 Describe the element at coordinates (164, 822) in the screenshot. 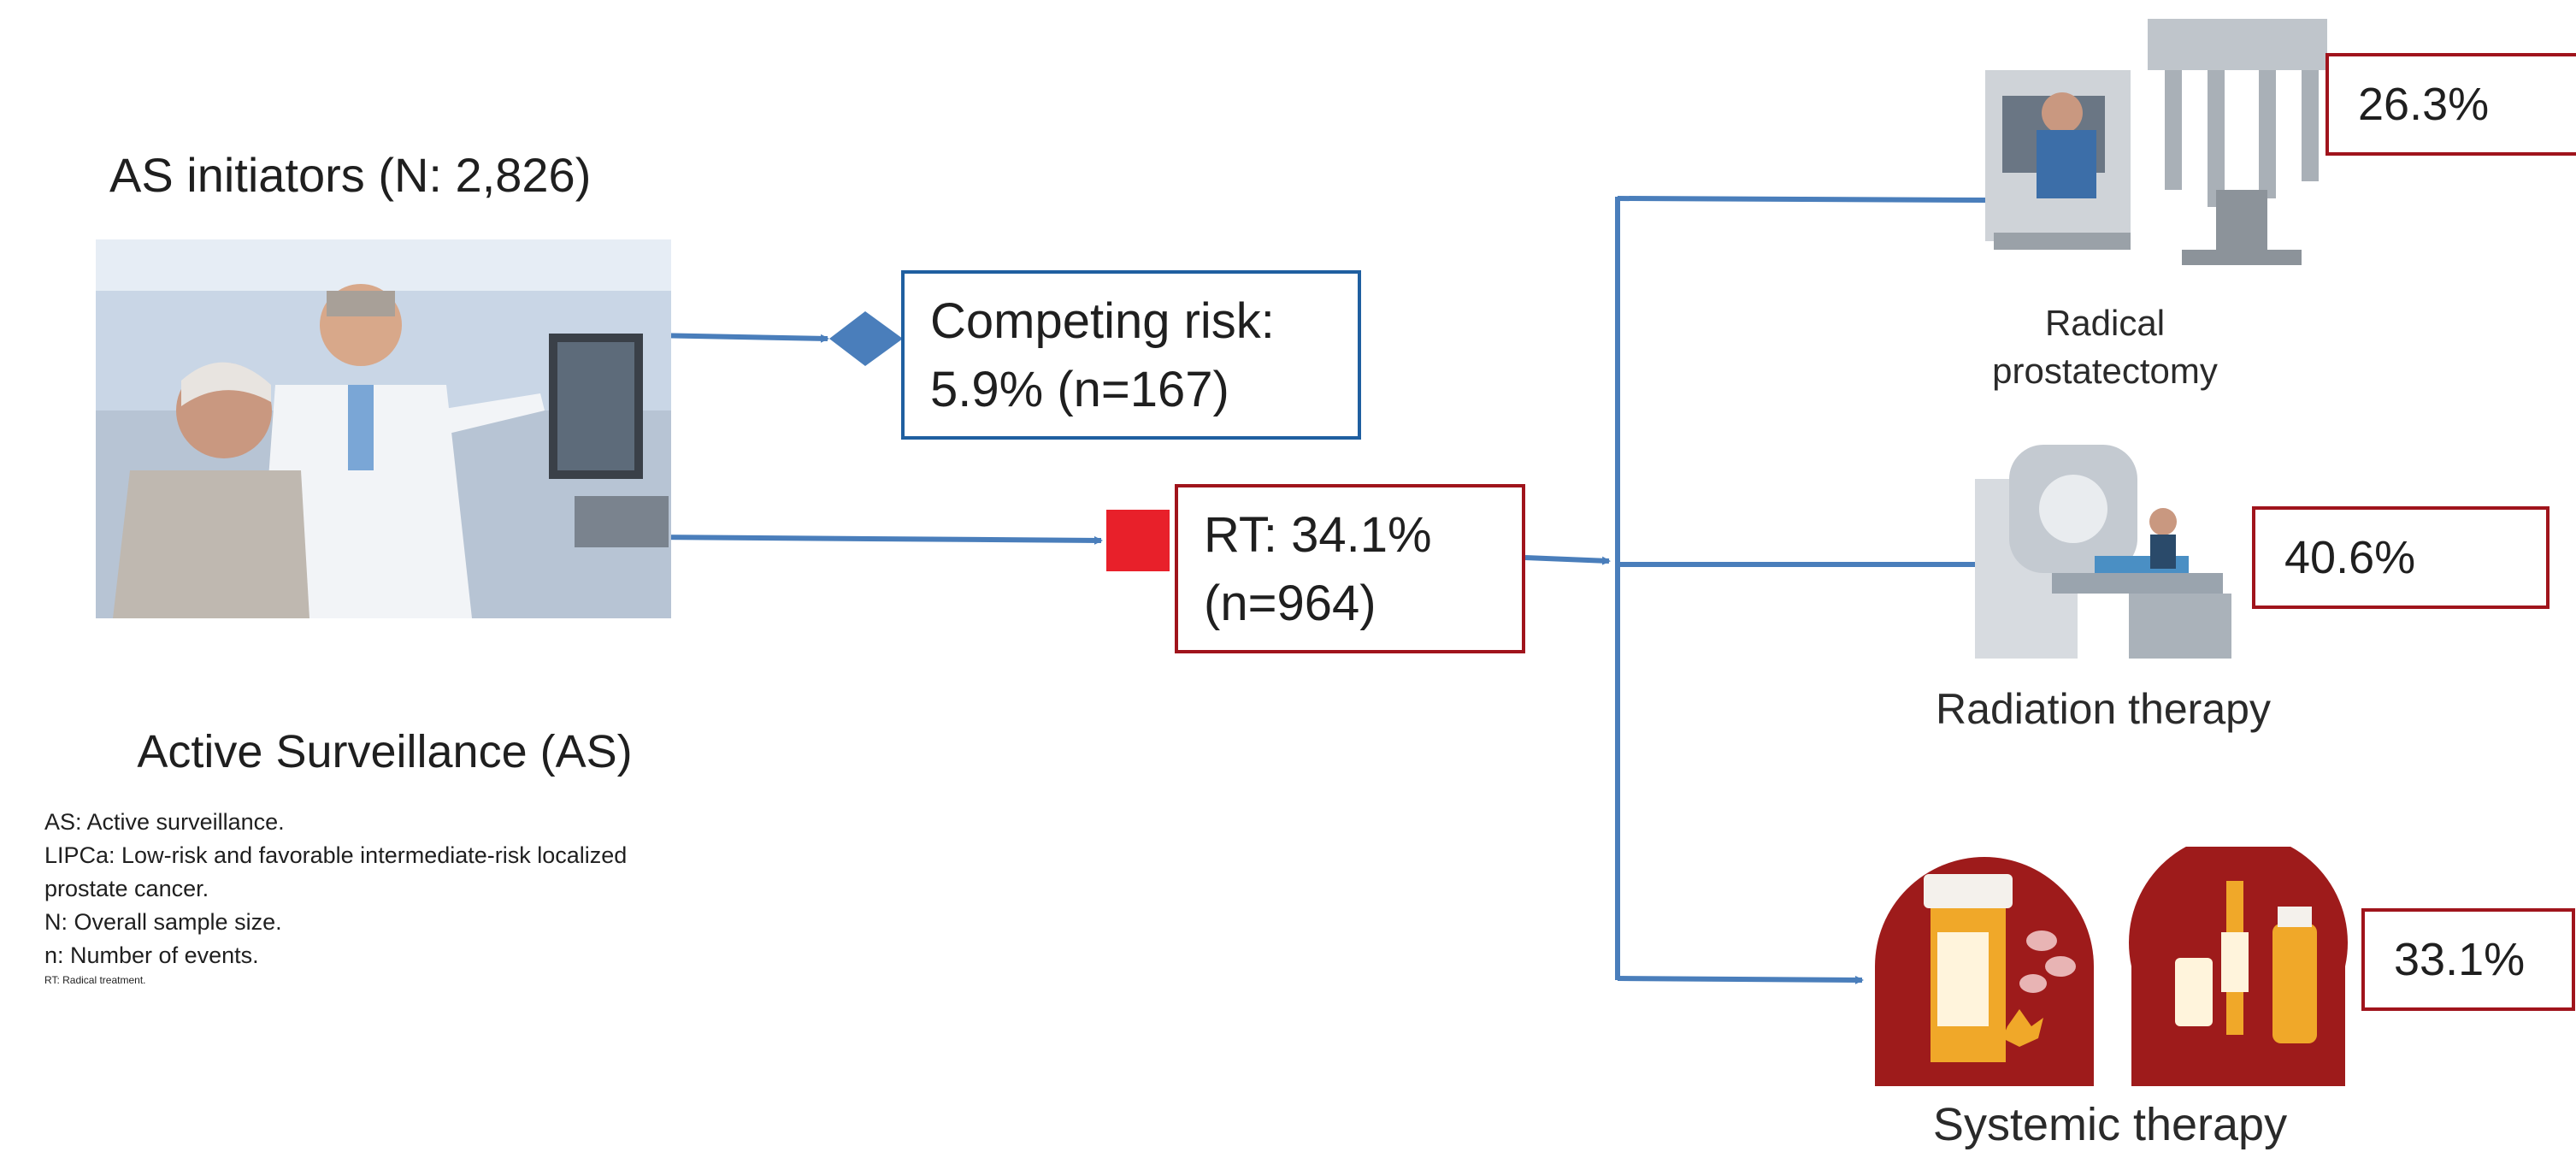

I see `note-item: AS: Active surveillance.` at that location.